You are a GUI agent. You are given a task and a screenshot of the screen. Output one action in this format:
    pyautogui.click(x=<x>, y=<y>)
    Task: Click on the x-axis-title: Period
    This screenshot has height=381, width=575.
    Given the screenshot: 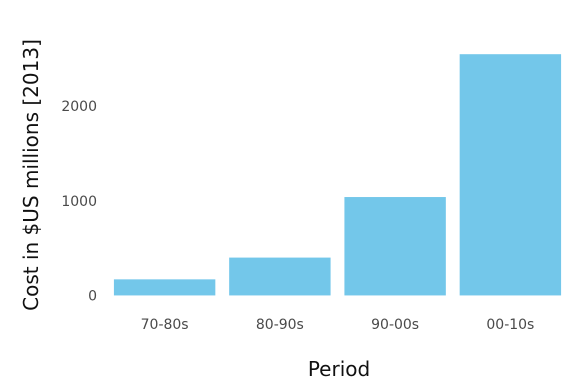 What is the action you would take?
    pyautogui.click(x=339, y=369)
    